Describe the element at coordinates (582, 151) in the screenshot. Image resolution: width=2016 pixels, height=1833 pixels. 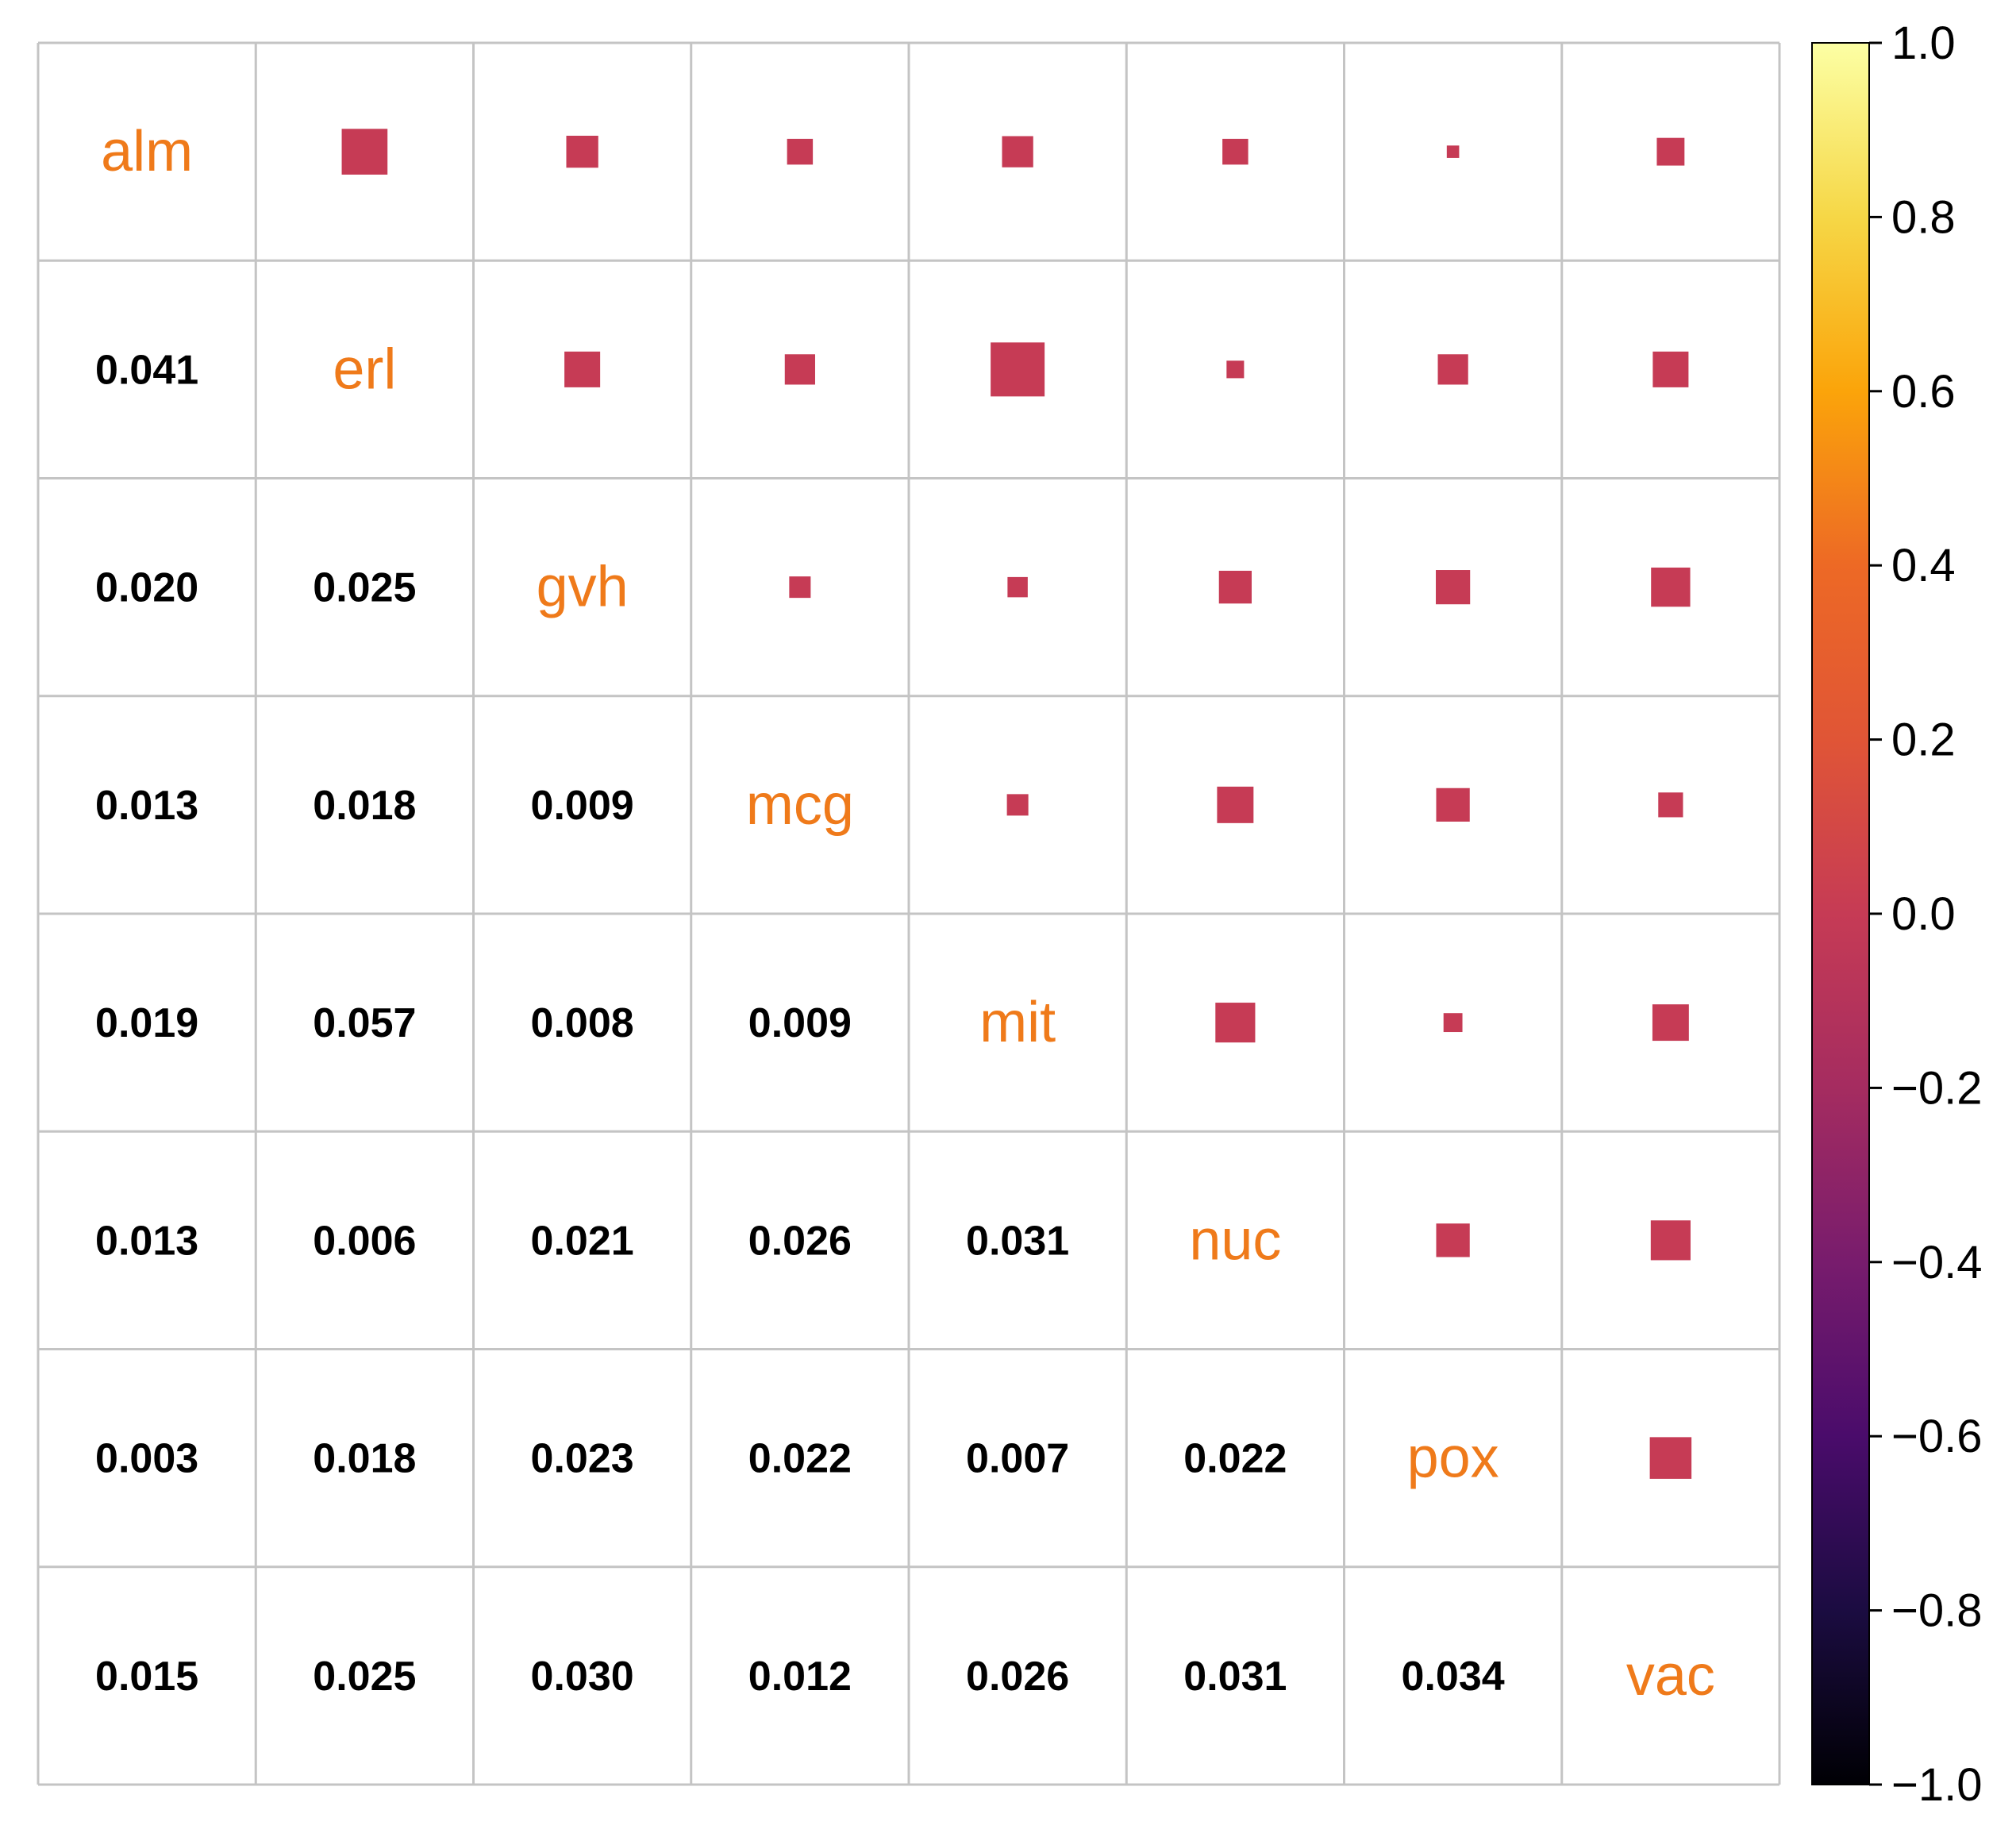
I see `correlation-square-alm-gvh` at that location.